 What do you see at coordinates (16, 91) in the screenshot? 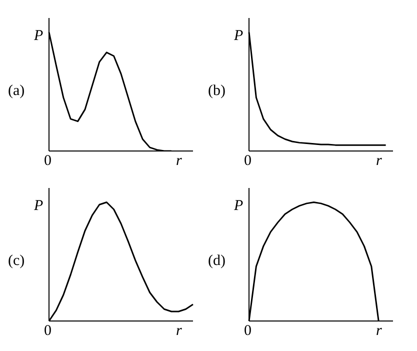
I see `text: (a)` at bounding box center [16, 91].